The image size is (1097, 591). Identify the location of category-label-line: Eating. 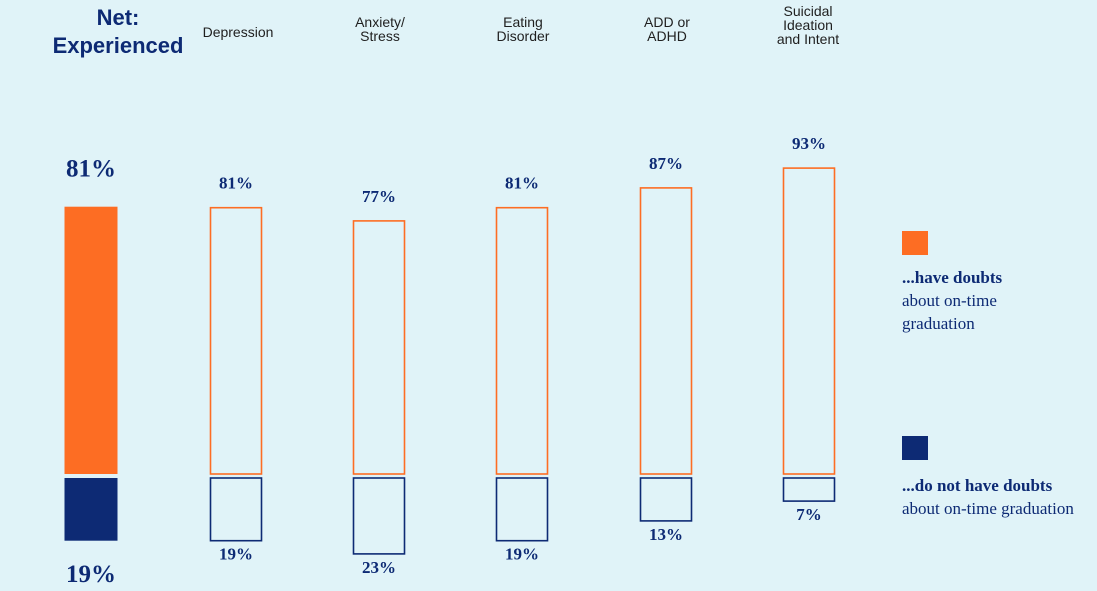
(523, 22).